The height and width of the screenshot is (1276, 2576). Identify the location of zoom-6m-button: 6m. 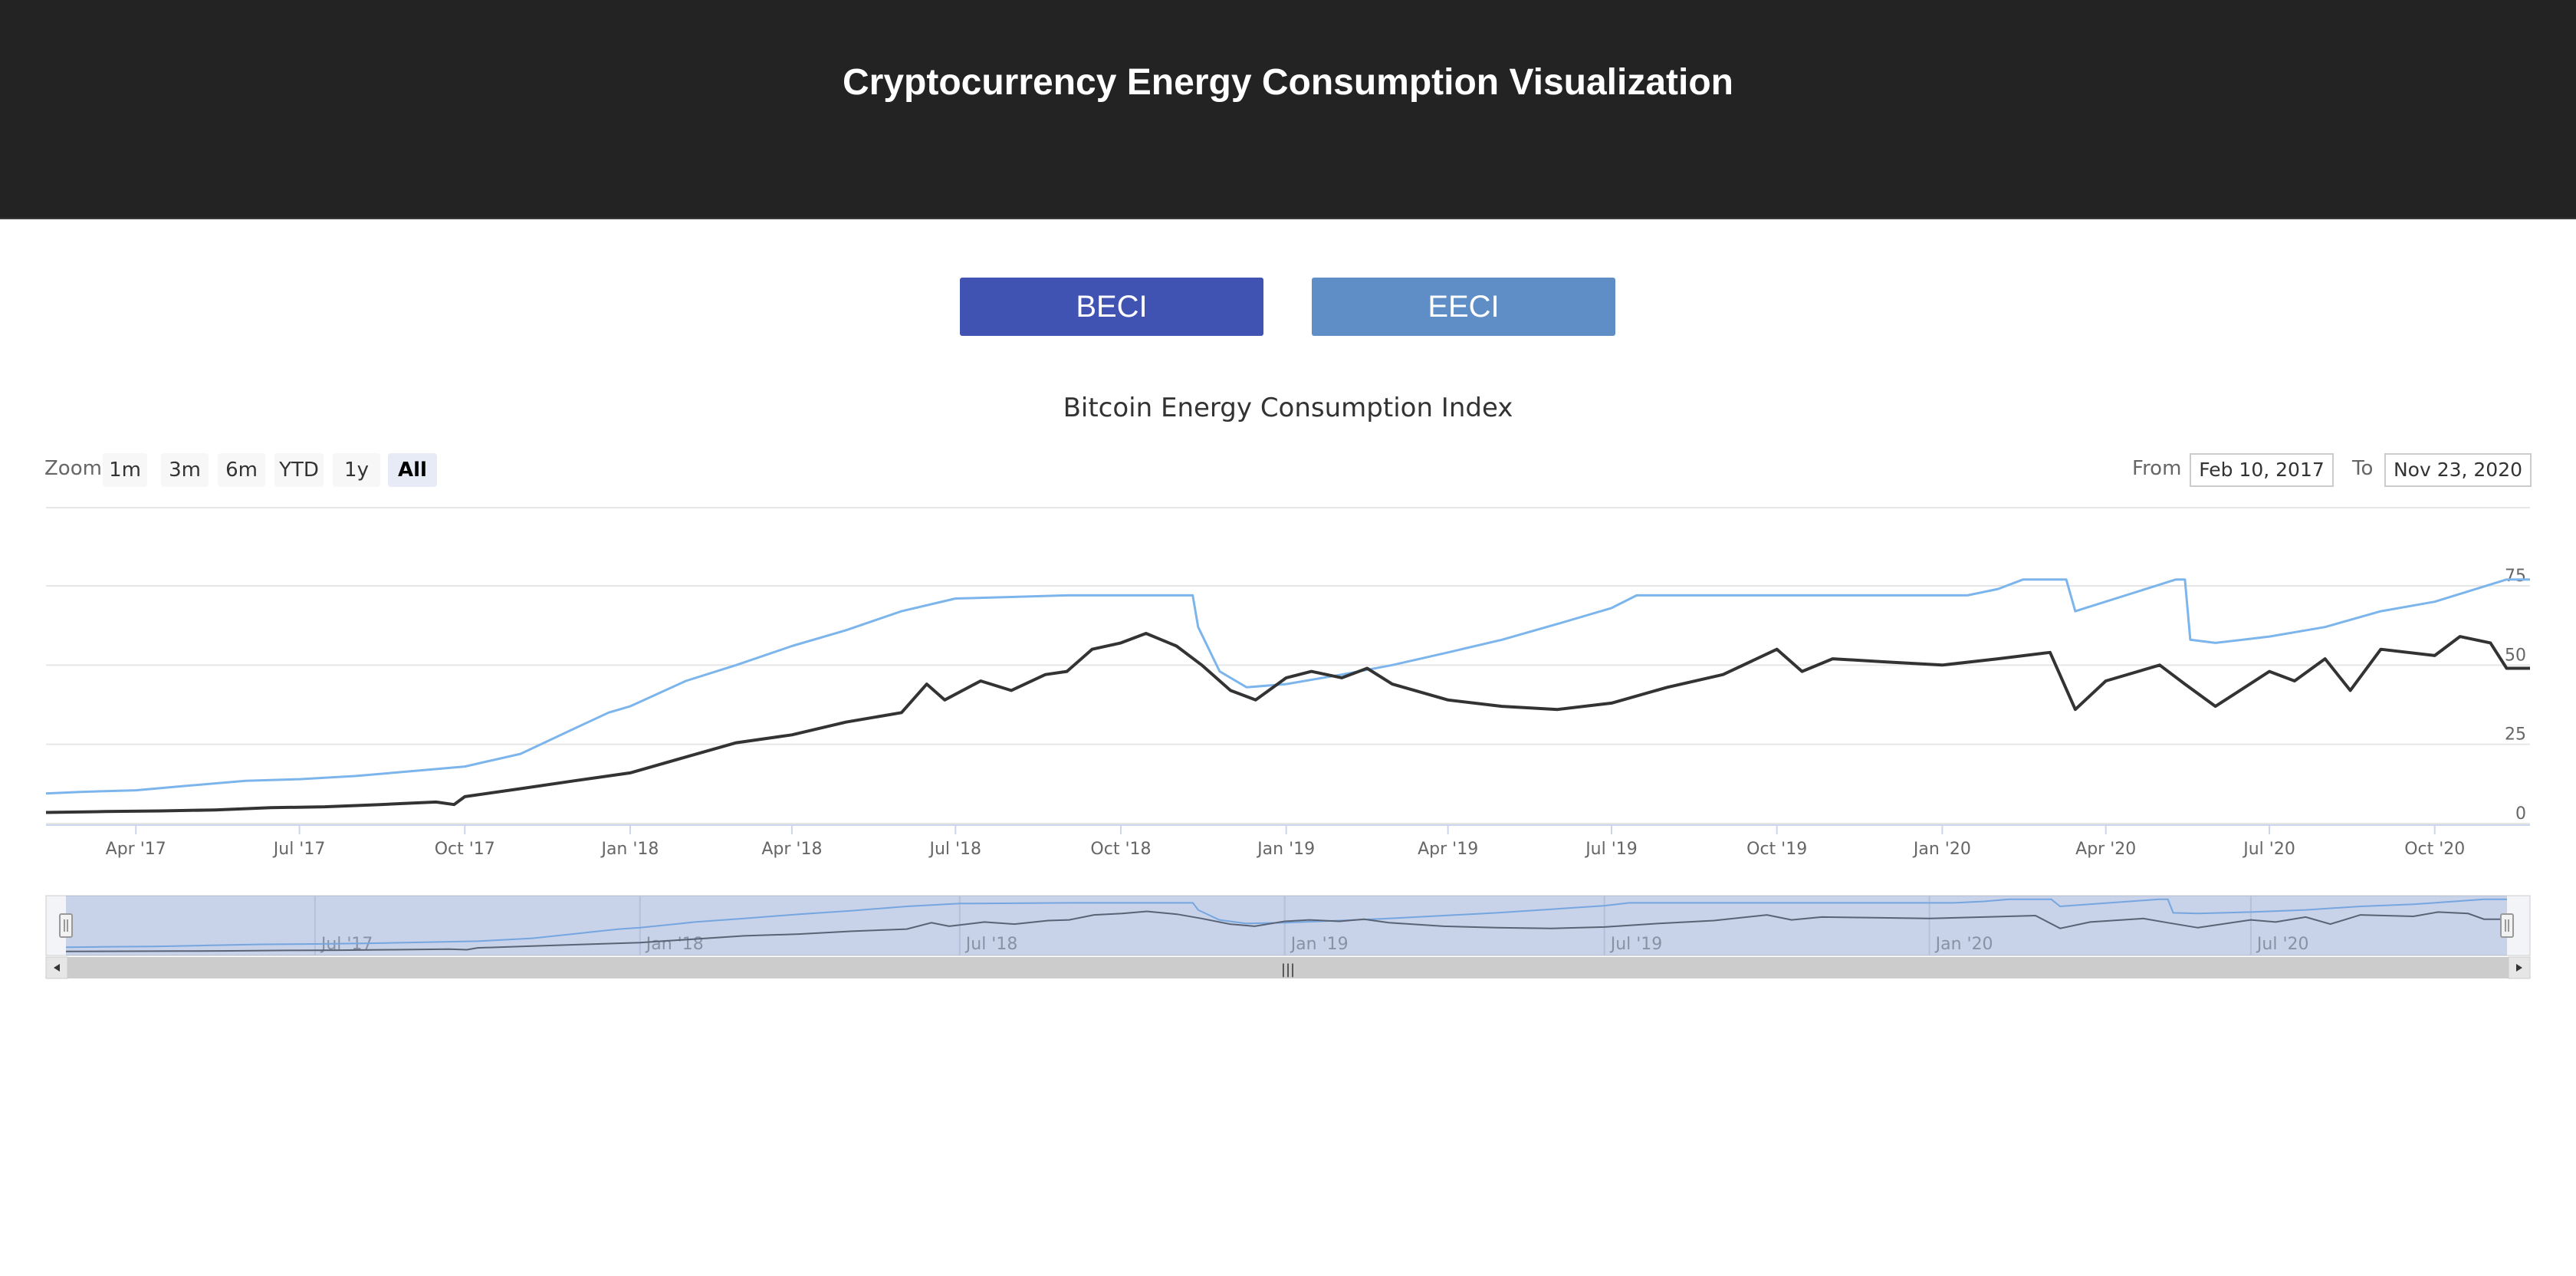
(242, 470).